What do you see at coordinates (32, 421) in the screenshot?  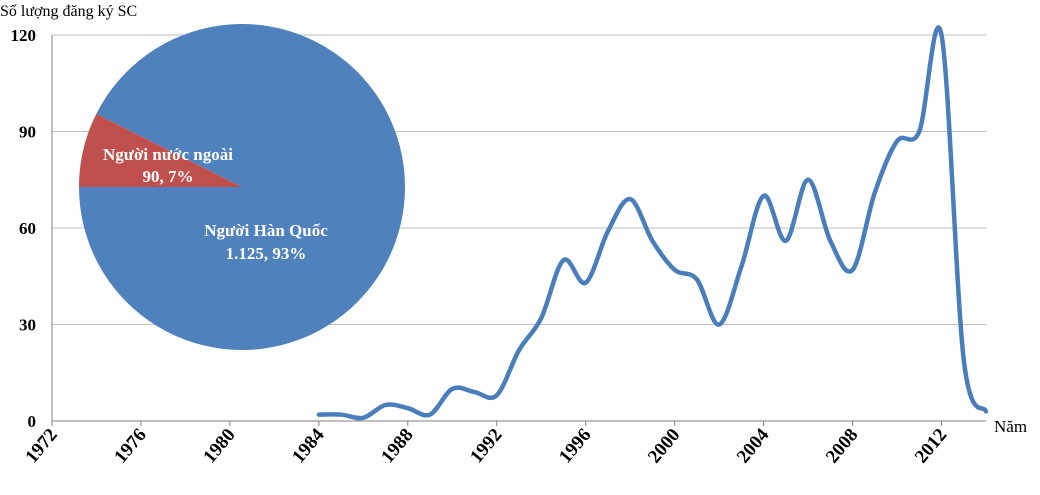 I see `y-tick-label: 0` at bounding box center [32, 421].